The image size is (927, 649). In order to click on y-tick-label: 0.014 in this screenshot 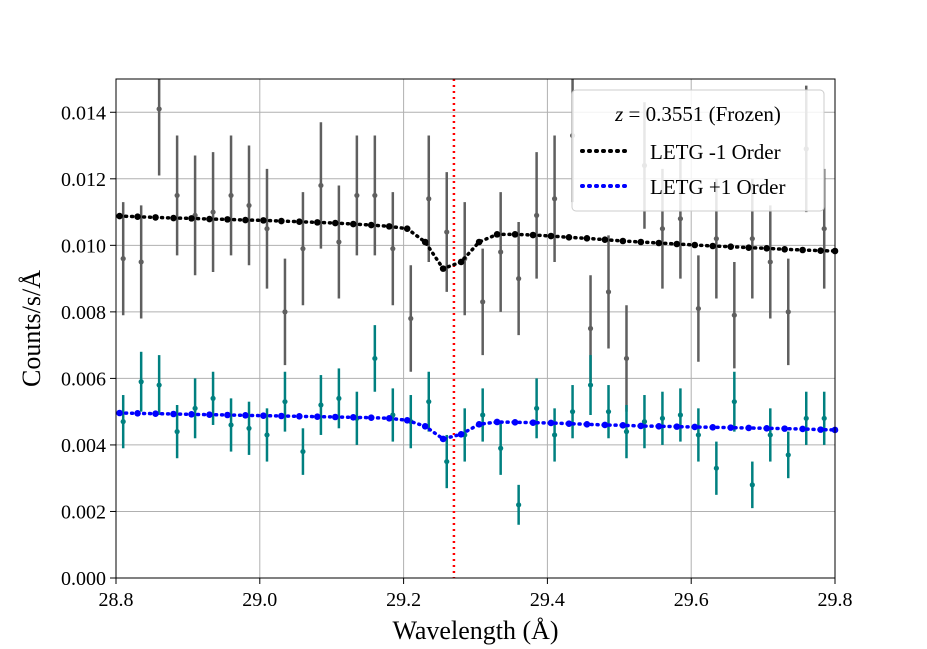, I will do `click(83, 113)`.